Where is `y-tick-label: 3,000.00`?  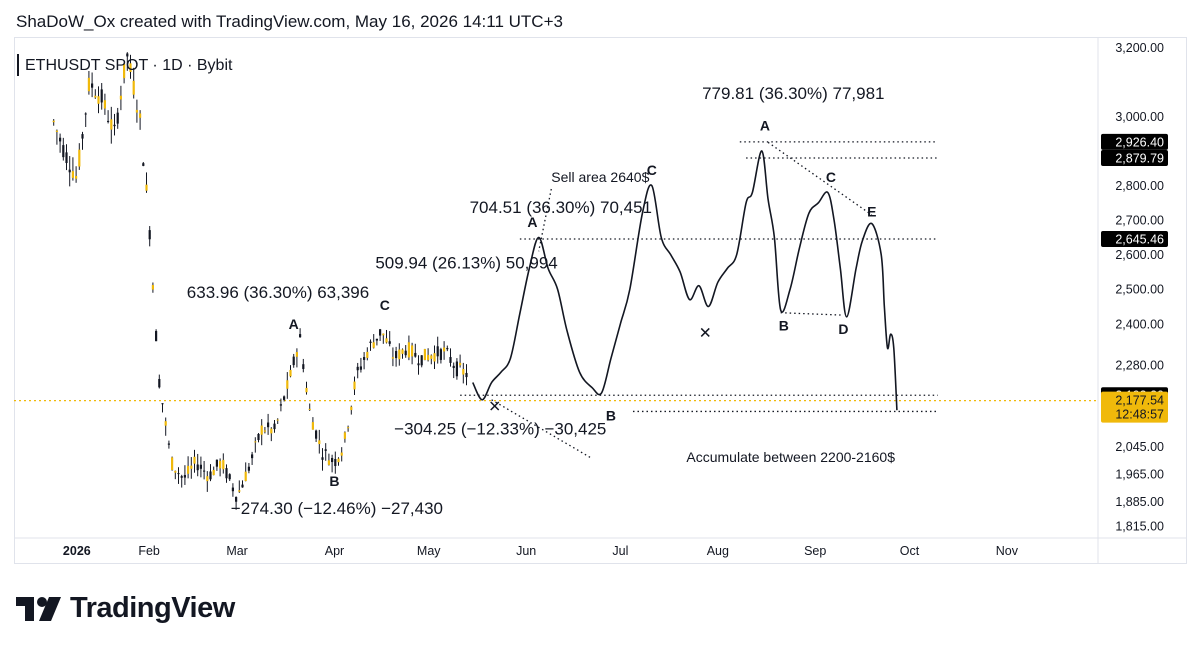
y-tick-label: 3,000.00 is located at coordinates (1139, 117).